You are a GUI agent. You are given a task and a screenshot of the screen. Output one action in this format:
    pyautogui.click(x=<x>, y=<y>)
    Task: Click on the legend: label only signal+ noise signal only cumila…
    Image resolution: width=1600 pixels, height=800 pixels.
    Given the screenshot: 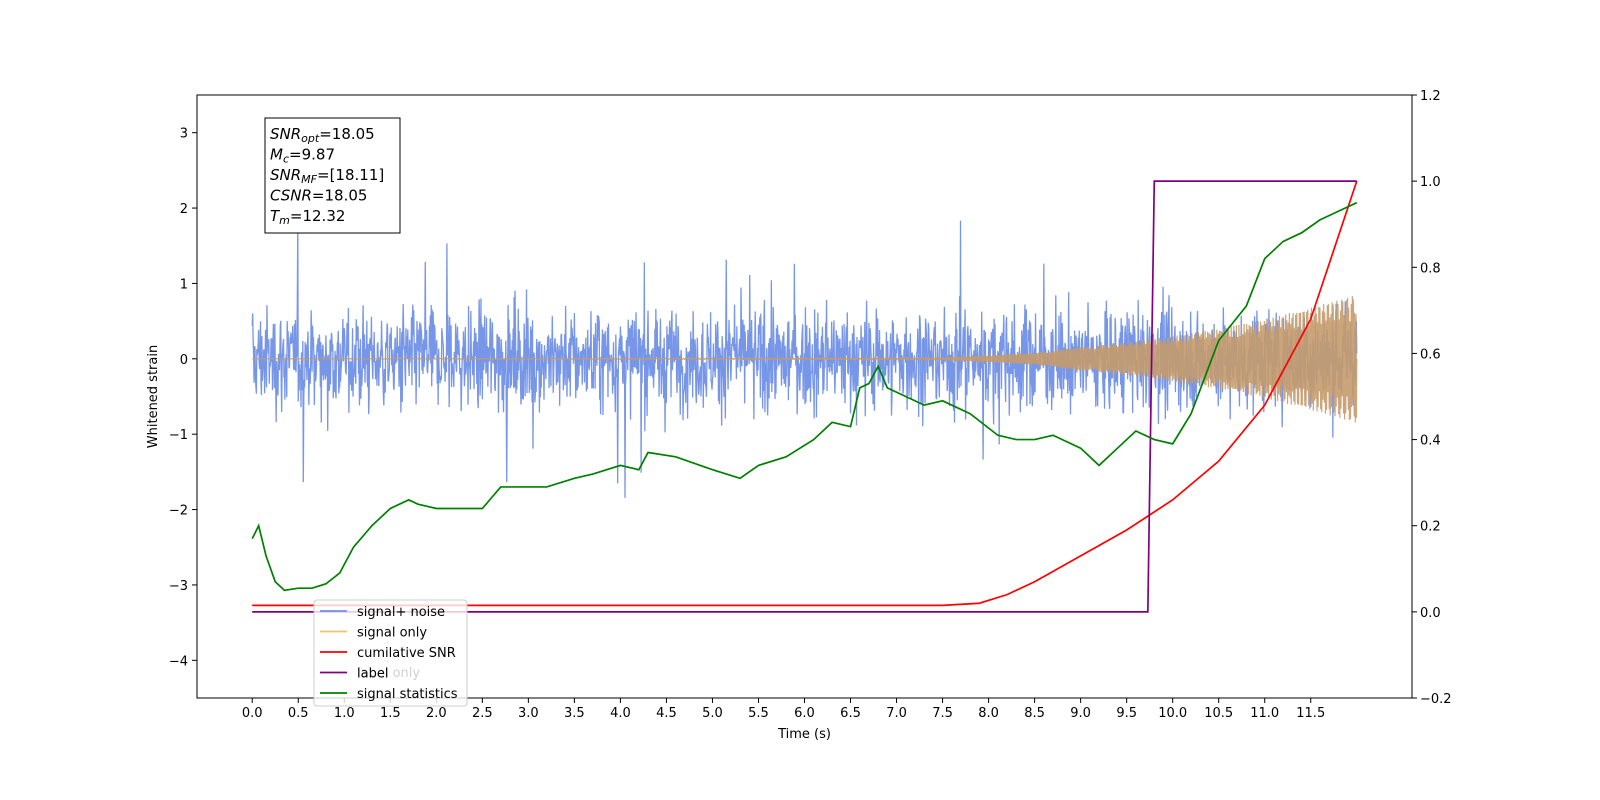 What is the action you would take?
    pyautogui.click(x=390, y=653)
    